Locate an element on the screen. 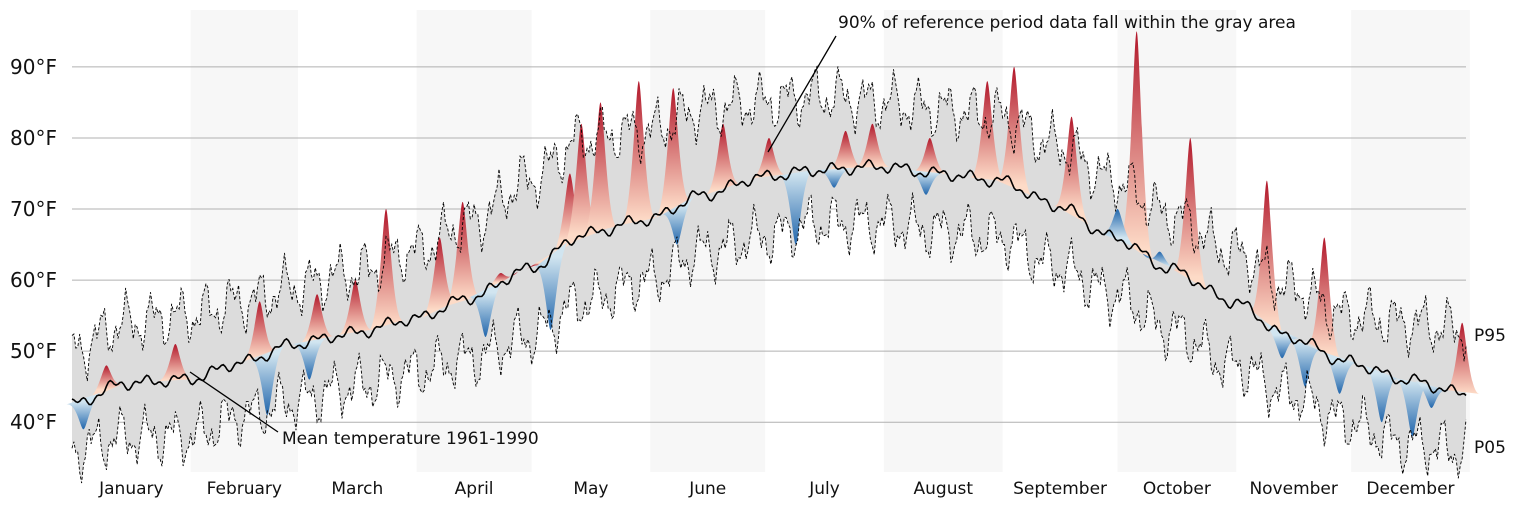 The width and height of the screenshot is (1518, 507). x-tick-label: March is located at coordinates (357, 489).